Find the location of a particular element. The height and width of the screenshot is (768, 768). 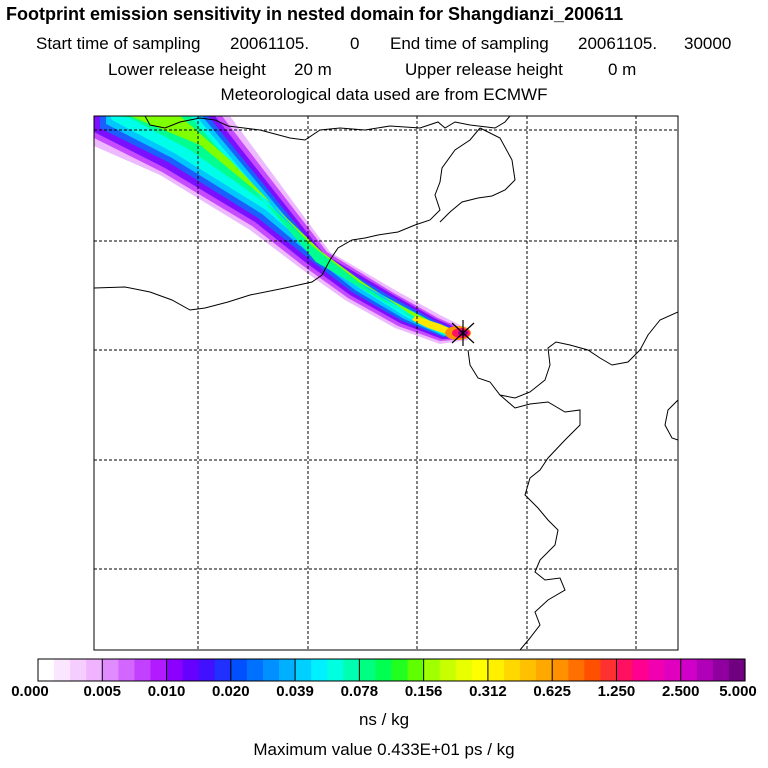

coastline-south is located at coordinates (540, 522).